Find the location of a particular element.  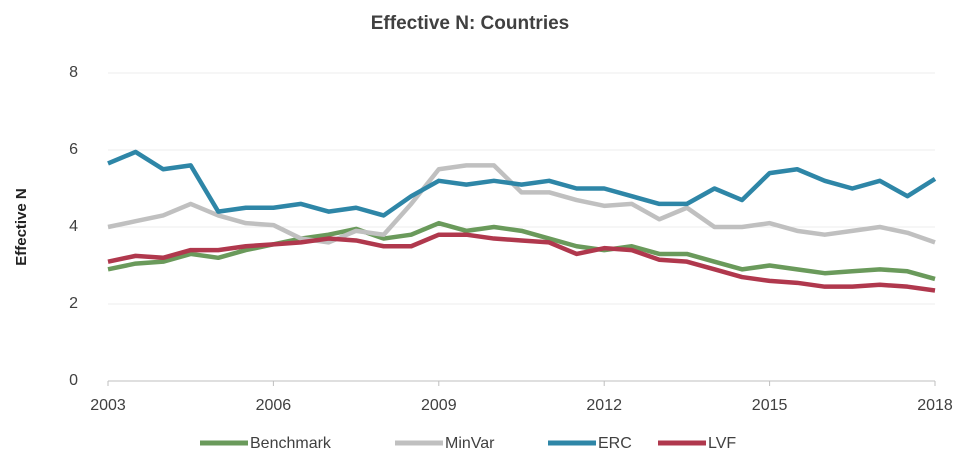

legend-label: ERC is located at coordinates (615, 443).